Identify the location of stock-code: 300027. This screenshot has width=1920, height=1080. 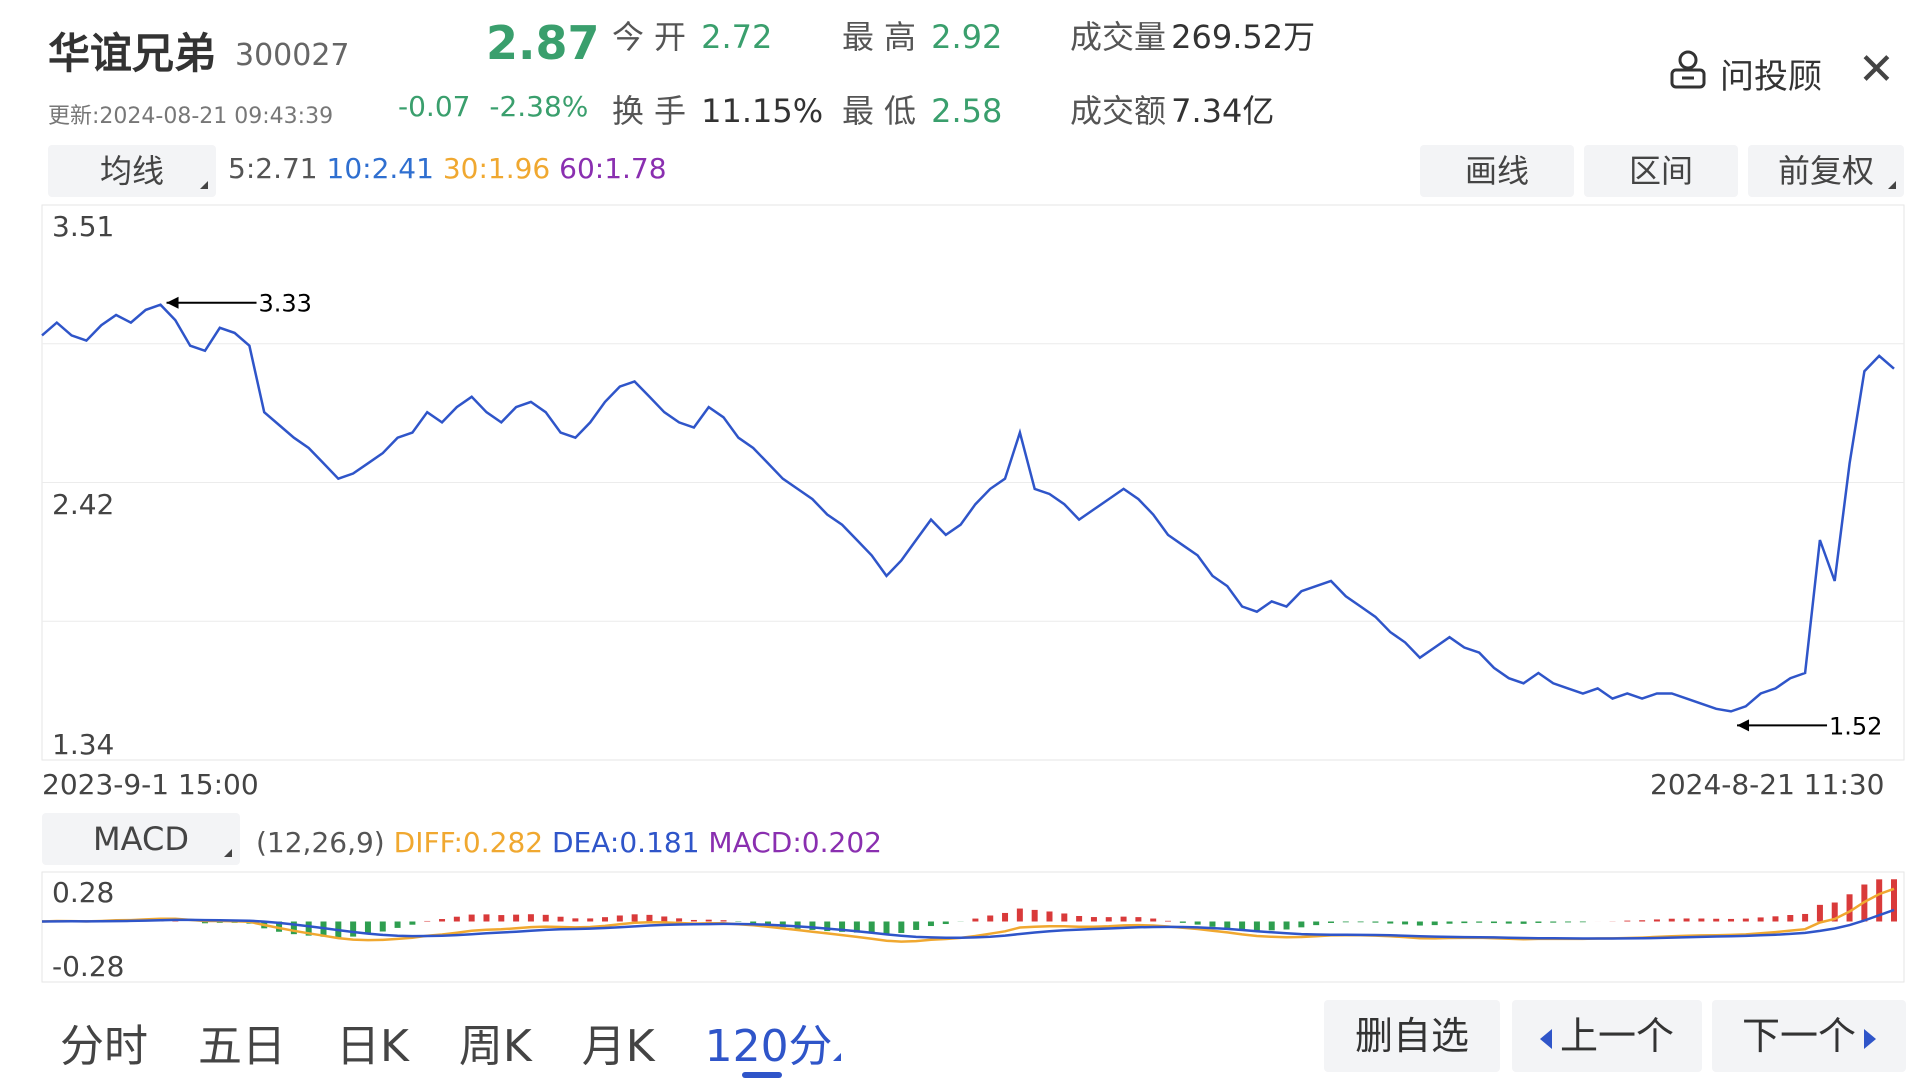
(292, 55).